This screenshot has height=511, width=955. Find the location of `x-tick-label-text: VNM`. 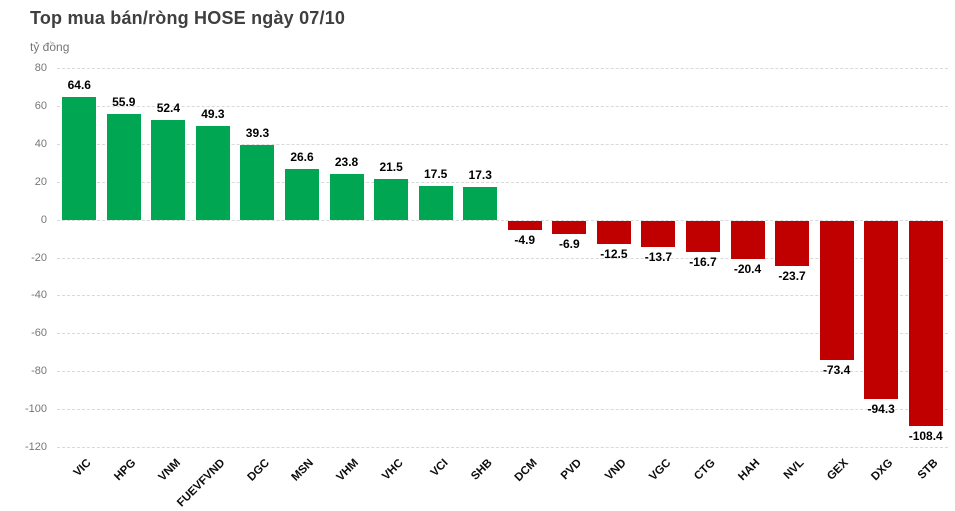

x-tick-label-text: VNM is located at coordinates (169, 470).